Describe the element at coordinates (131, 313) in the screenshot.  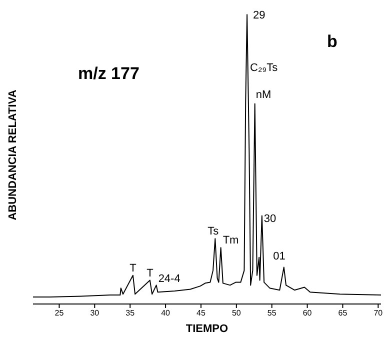
I see `x-tick-label: 35` at that location.